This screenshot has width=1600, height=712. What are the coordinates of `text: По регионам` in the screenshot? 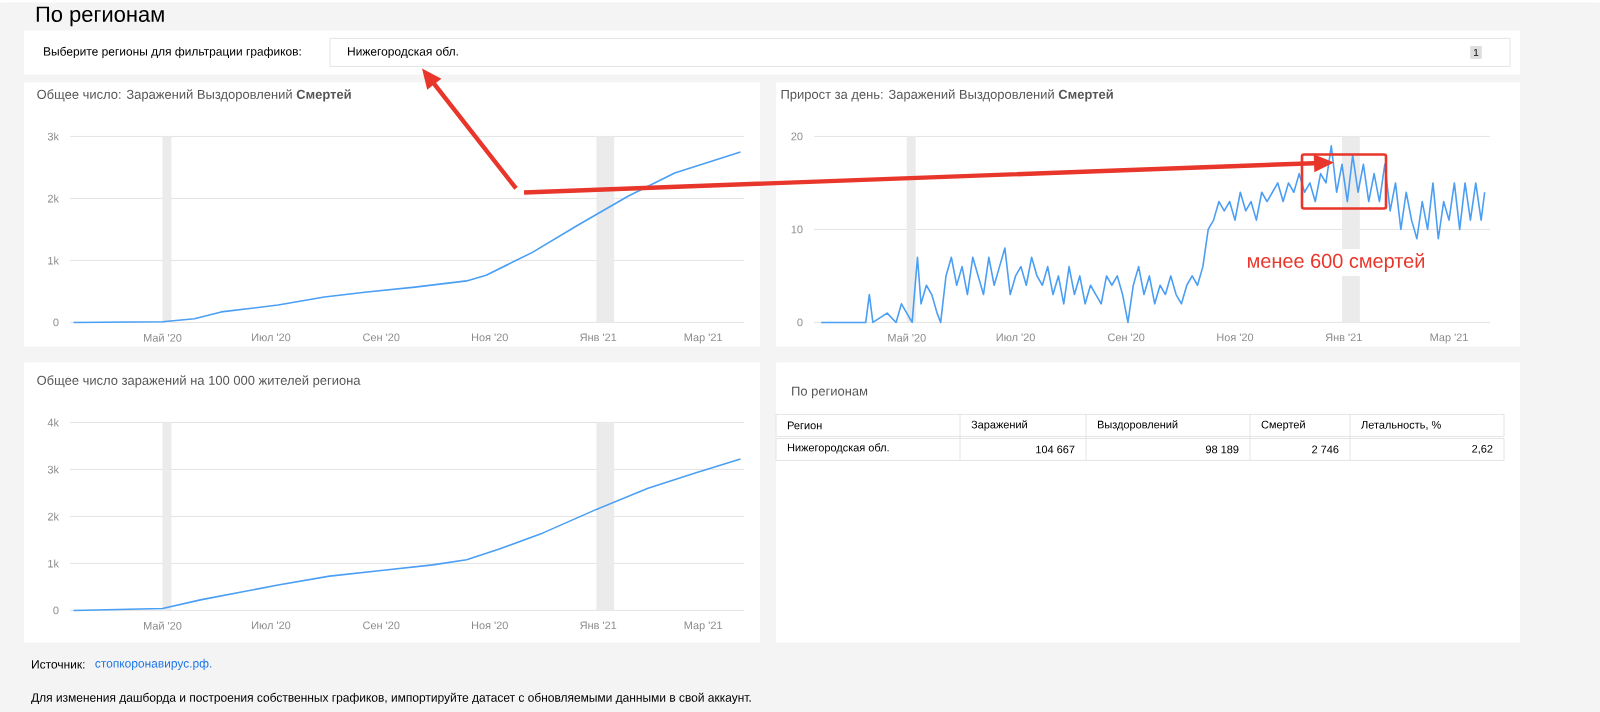 It's located at (100, 16).